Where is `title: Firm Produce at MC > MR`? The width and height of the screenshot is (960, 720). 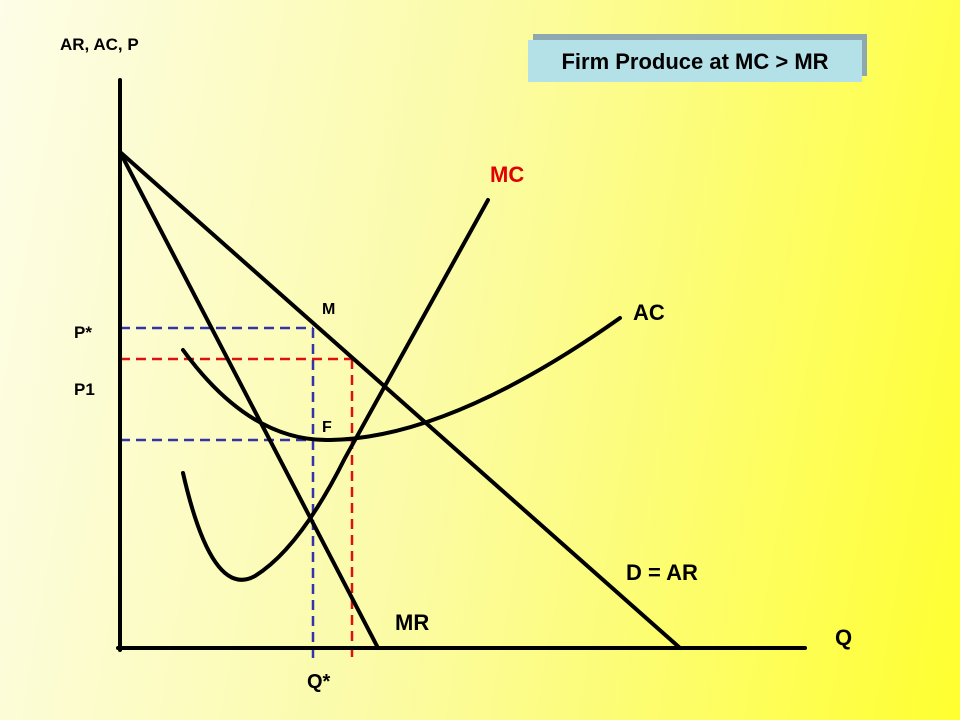 title: Firm Produce at MC > MR is located at coordinates (694, 61).